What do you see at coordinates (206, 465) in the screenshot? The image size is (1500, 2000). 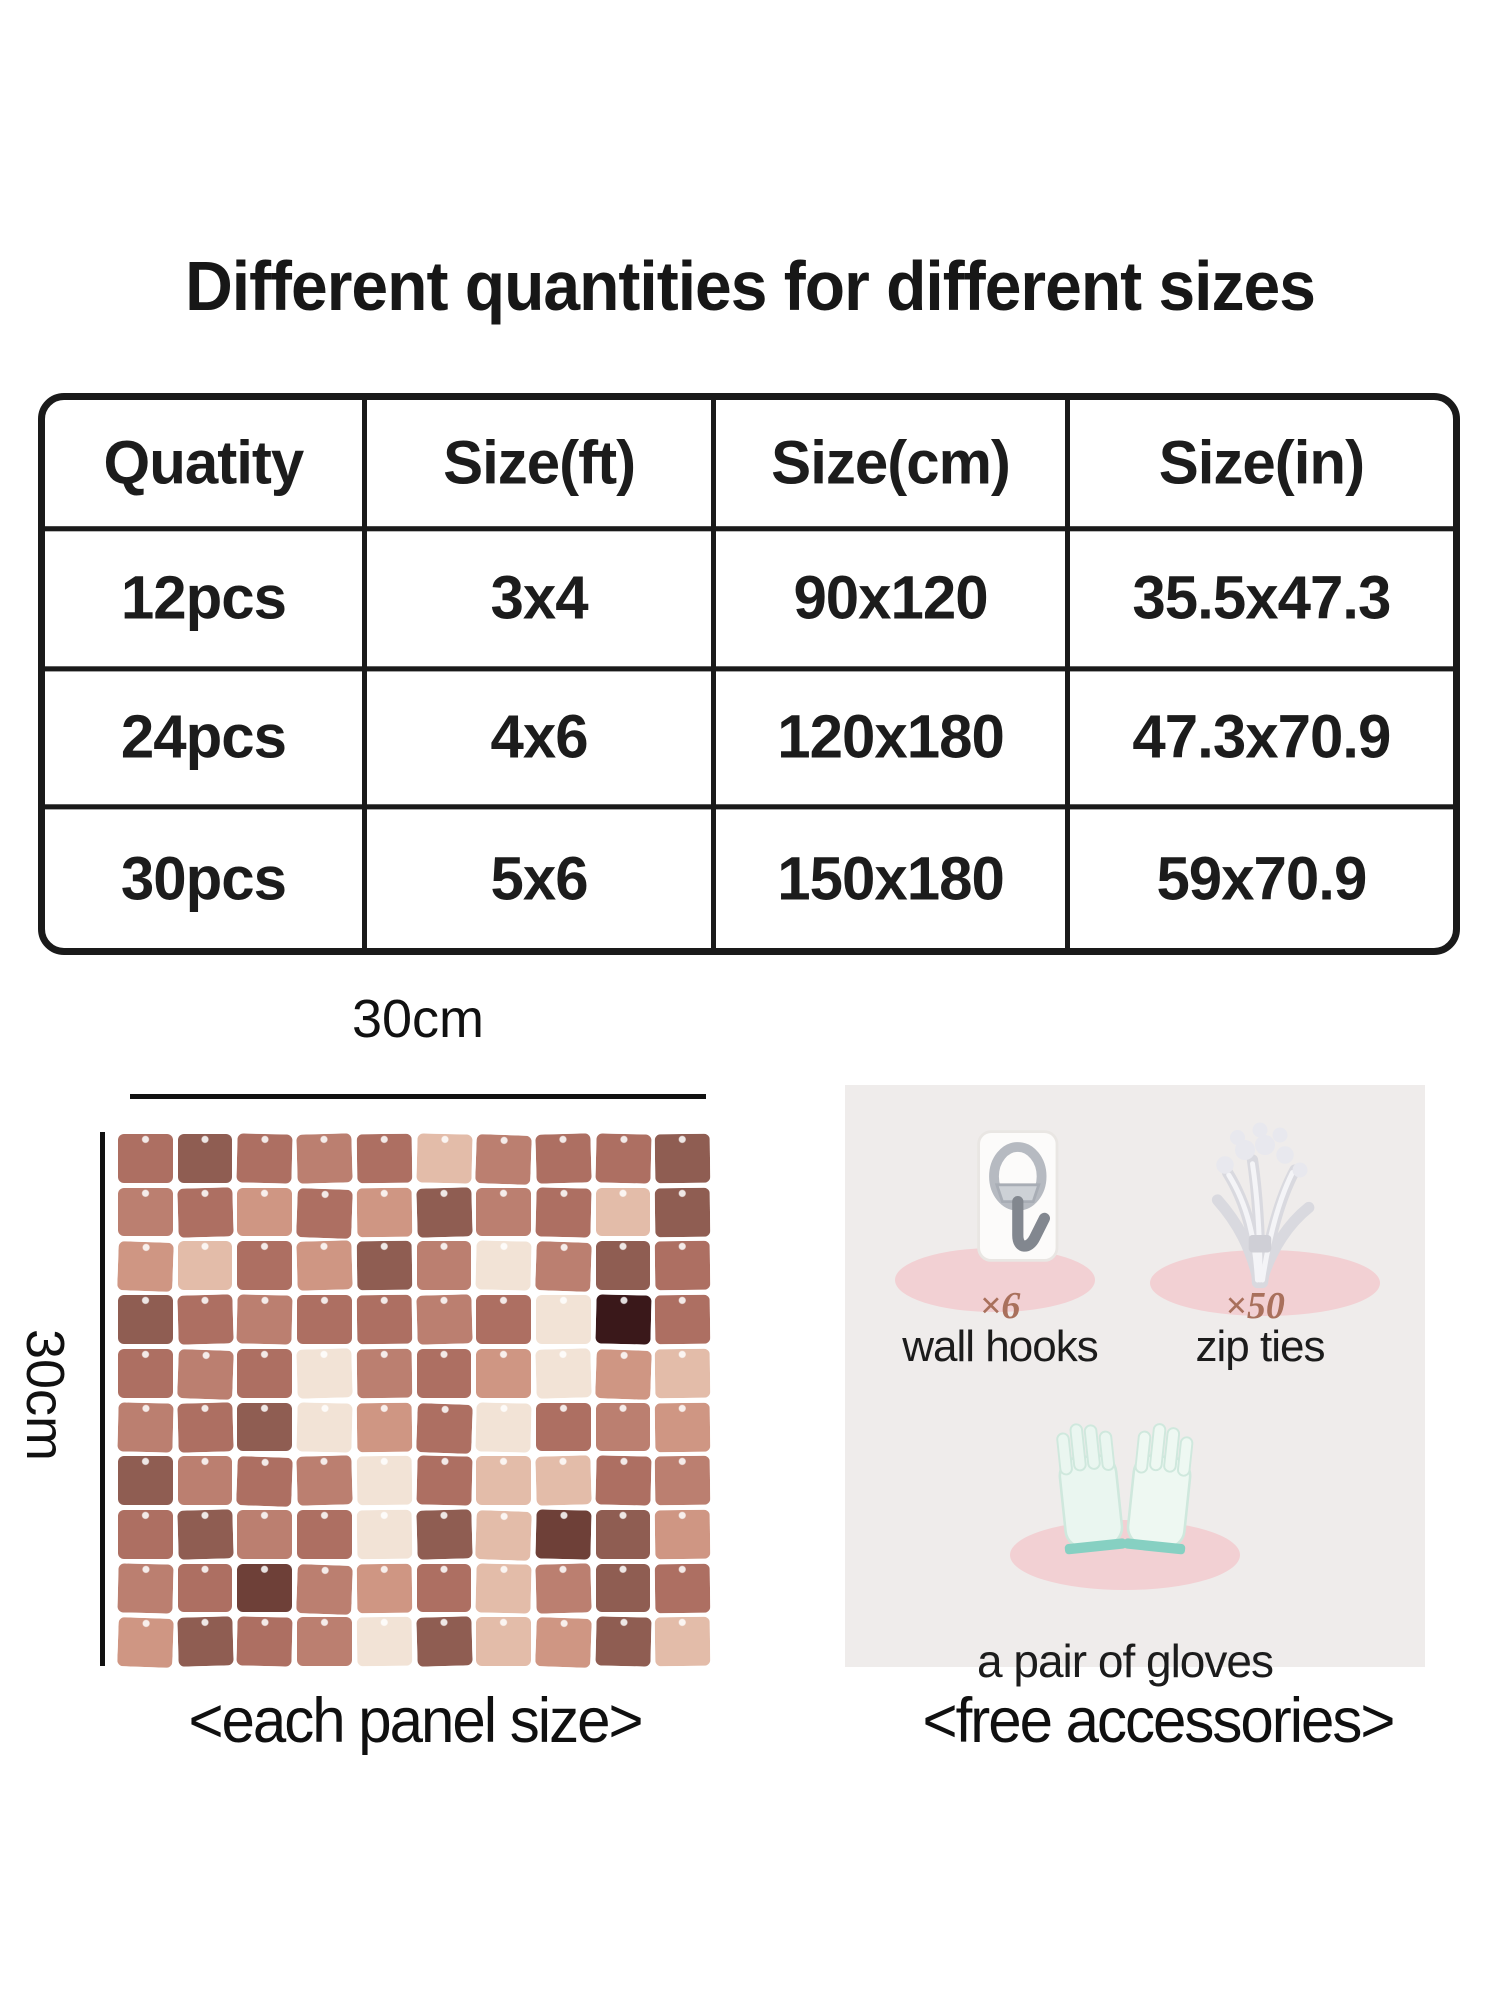 I see `table-header-cell: Quatity` at bounding box center [206, 465].